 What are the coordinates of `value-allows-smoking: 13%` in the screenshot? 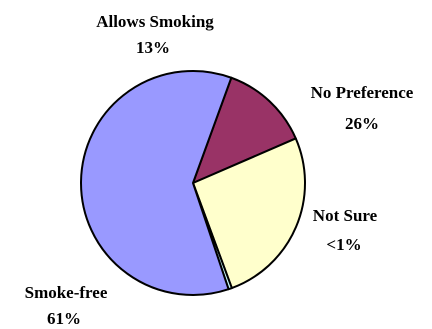 It's located at (153, 47).